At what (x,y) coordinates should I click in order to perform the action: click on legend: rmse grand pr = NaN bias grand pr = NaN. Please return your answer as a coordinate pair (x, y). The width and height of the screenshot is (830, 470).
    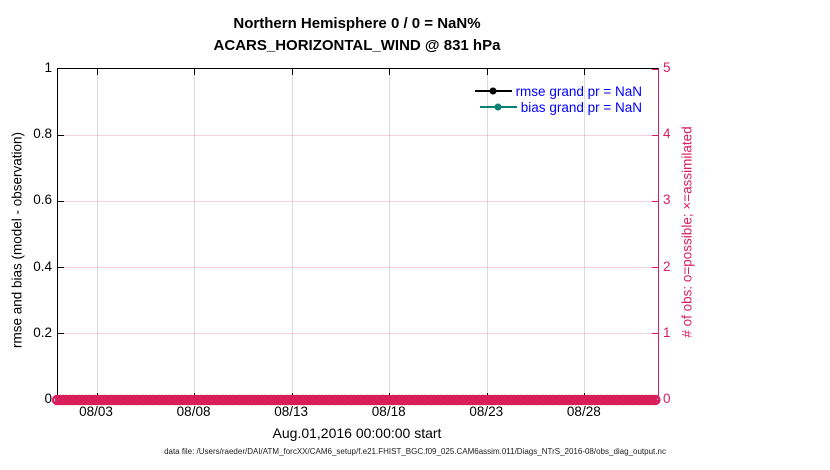
    Looking at the image, I should click on (558, 99).